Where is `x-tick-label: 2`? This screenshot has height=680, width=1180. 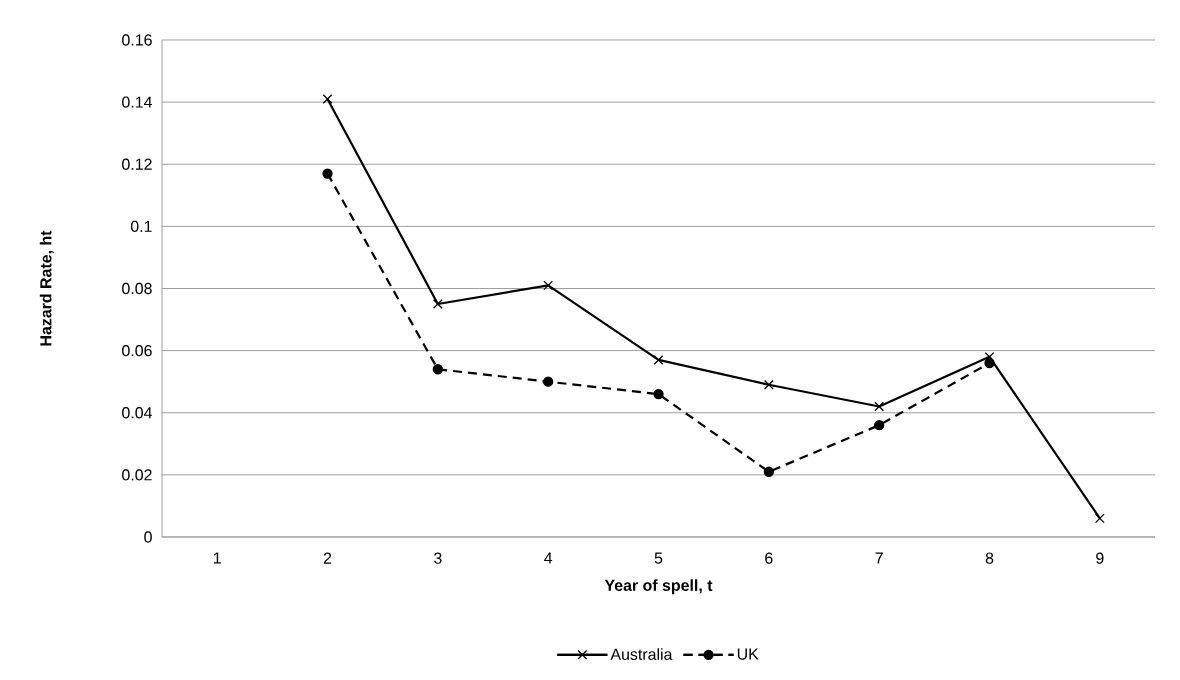
x-tick-label: 2 is located at coordinates (327, 558).